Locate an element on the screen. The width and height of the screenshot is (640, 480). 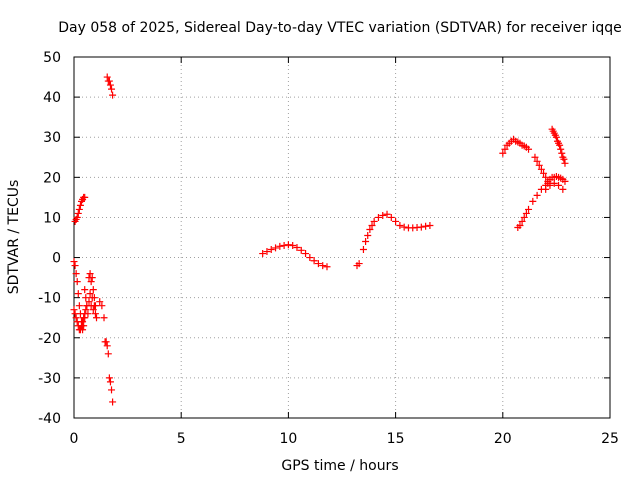
y-tick-label: -30 is located at coordinates (49, 379).